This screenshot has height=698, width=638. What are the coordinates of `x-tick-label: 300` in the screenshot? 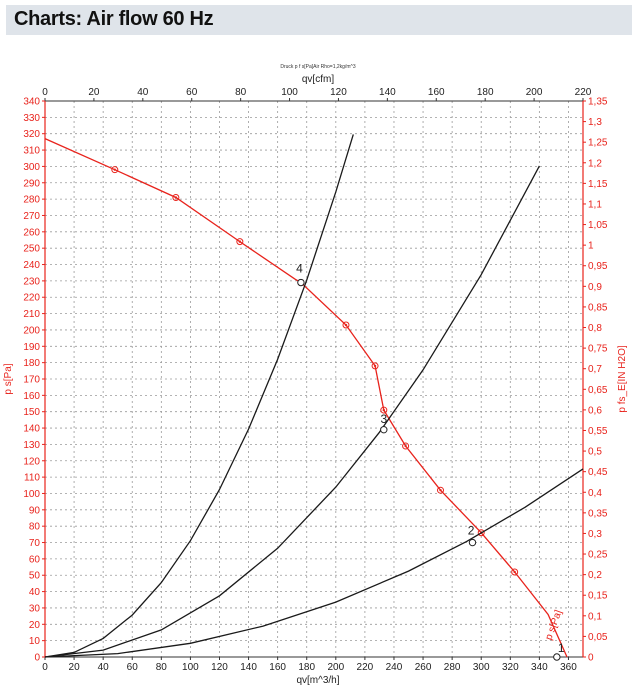 It's located at (481, 667).